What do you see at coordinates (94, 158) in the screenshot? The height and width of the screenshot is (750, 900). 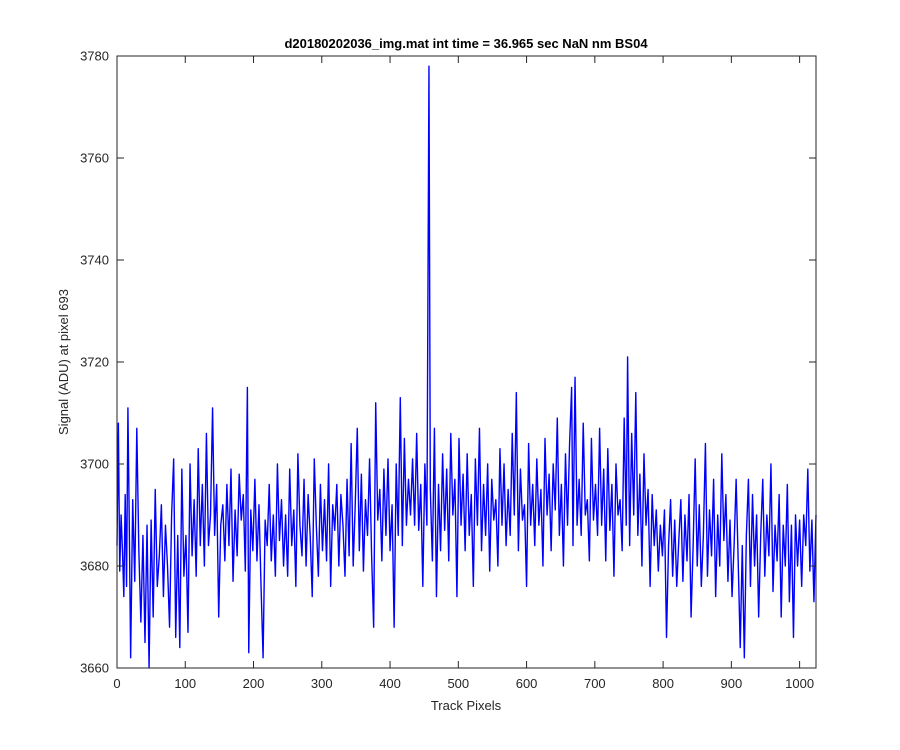 I see `y-tick-label-5: 3760` at bounding box center [94, 158].